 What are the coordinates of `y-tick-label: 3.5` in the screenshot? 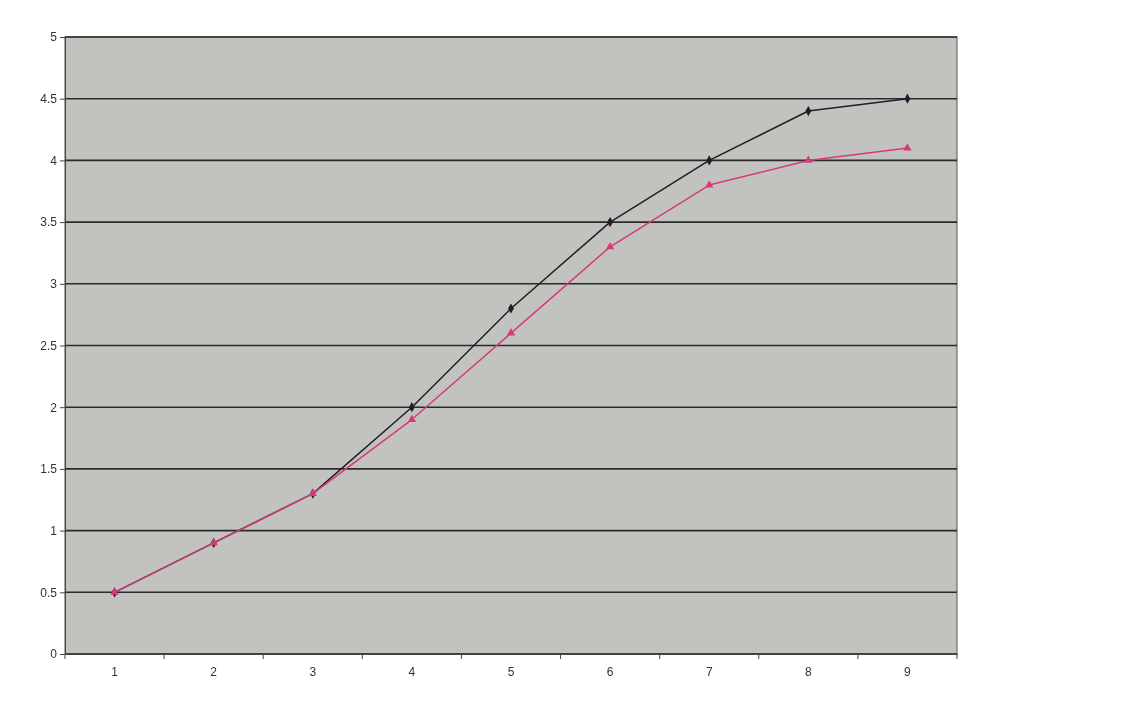 It's located at (49, 222).